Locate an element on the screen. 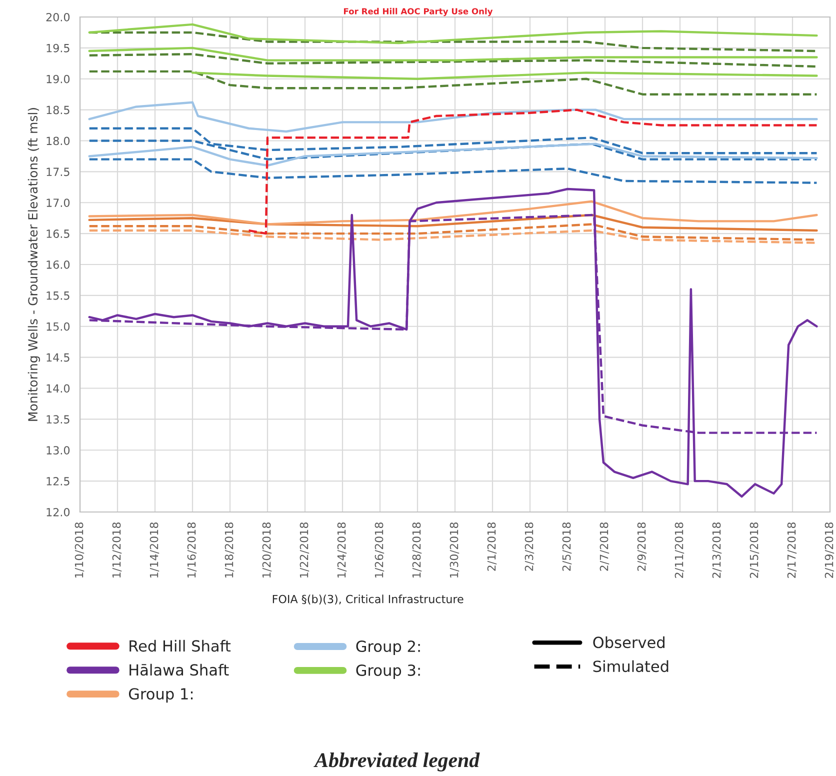 The height and width of the screenshot is (776, 836). y-tick-label: 16.0 is located at coordinates (58, 264).